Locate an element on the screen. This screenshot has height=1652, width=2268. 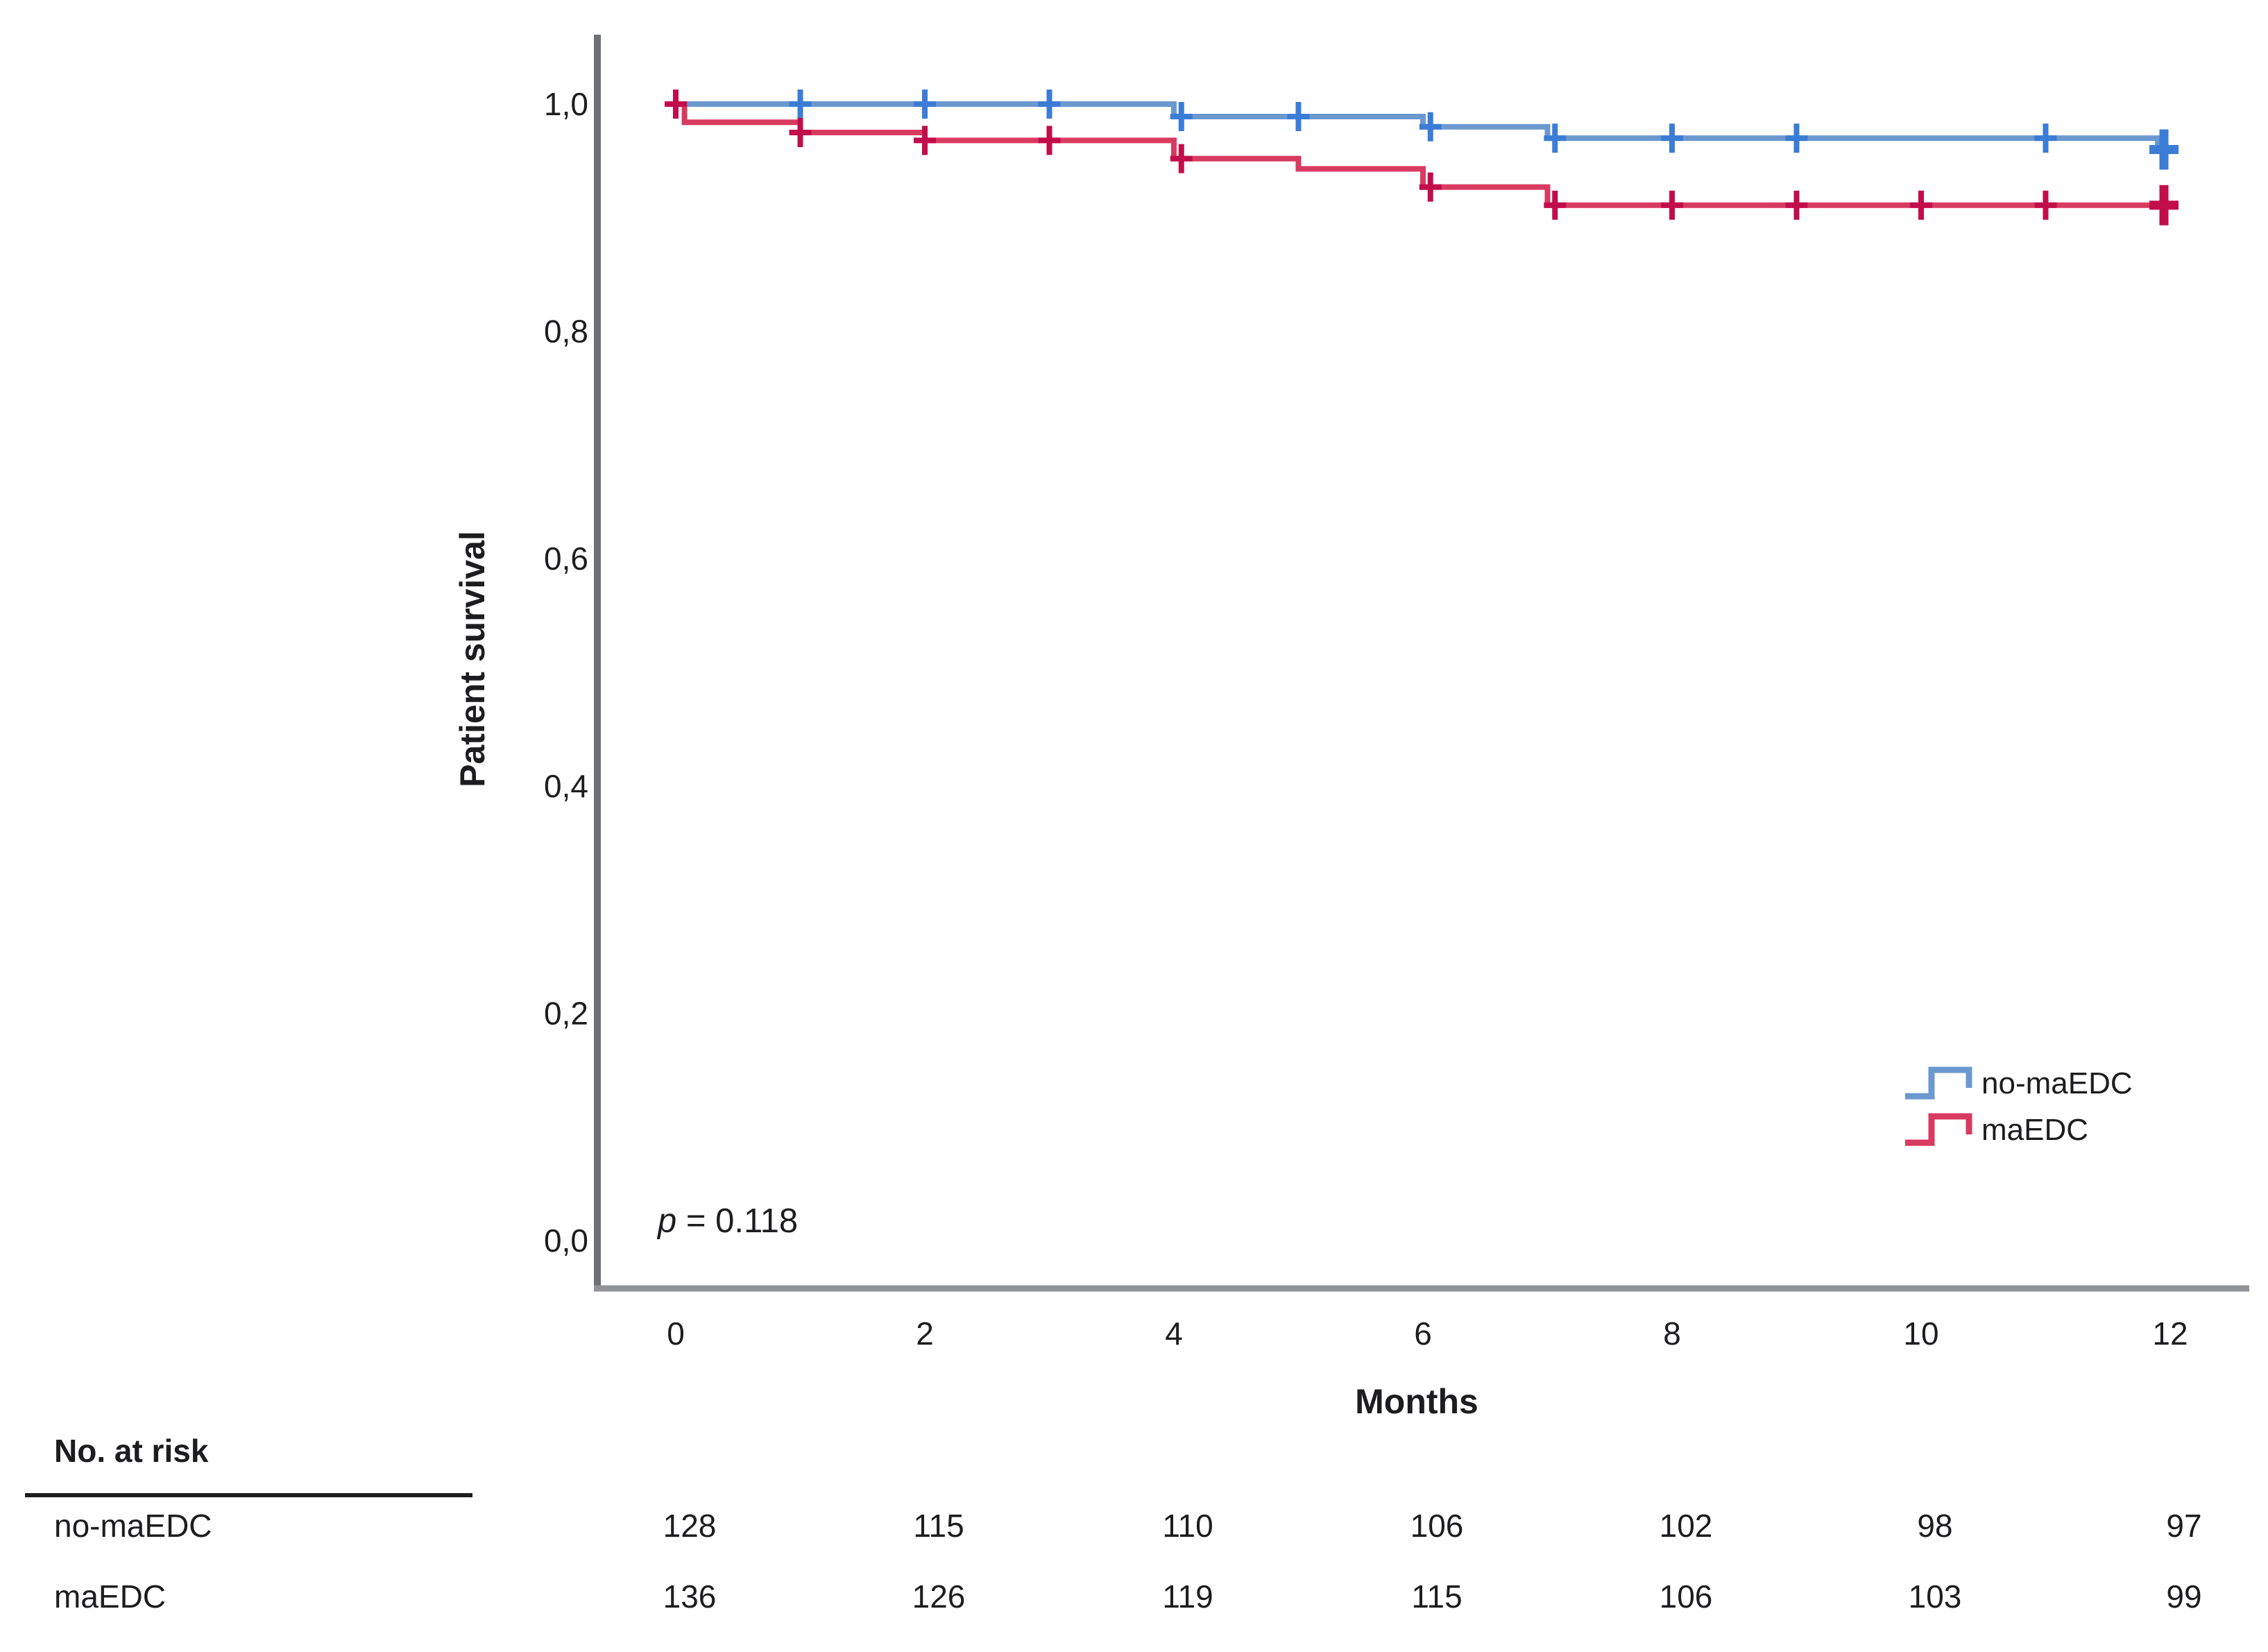
y-tick-label: 0,6 is located at coordinates (566, 558).